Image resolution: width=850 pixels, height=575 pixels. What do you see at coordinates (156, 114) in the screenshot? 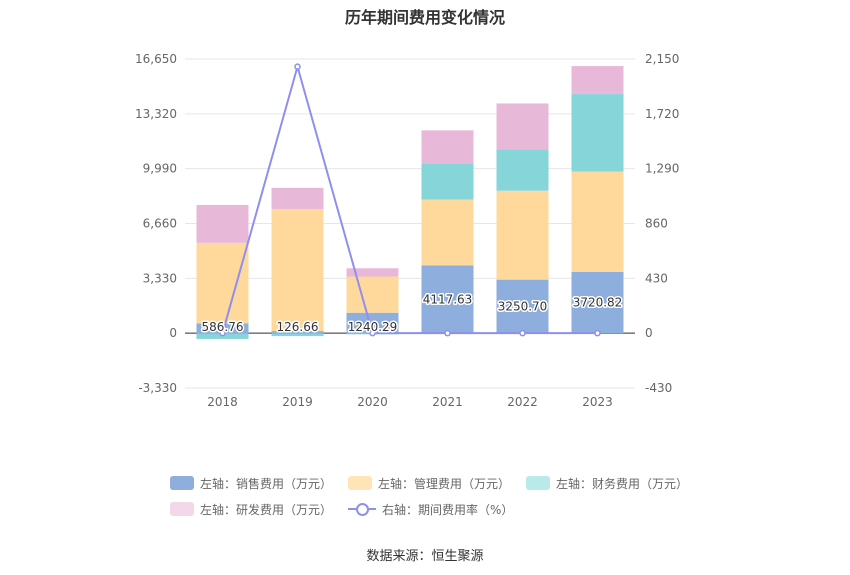
I see `left-tick-label: 13,320` at bounding box center [156, 114].